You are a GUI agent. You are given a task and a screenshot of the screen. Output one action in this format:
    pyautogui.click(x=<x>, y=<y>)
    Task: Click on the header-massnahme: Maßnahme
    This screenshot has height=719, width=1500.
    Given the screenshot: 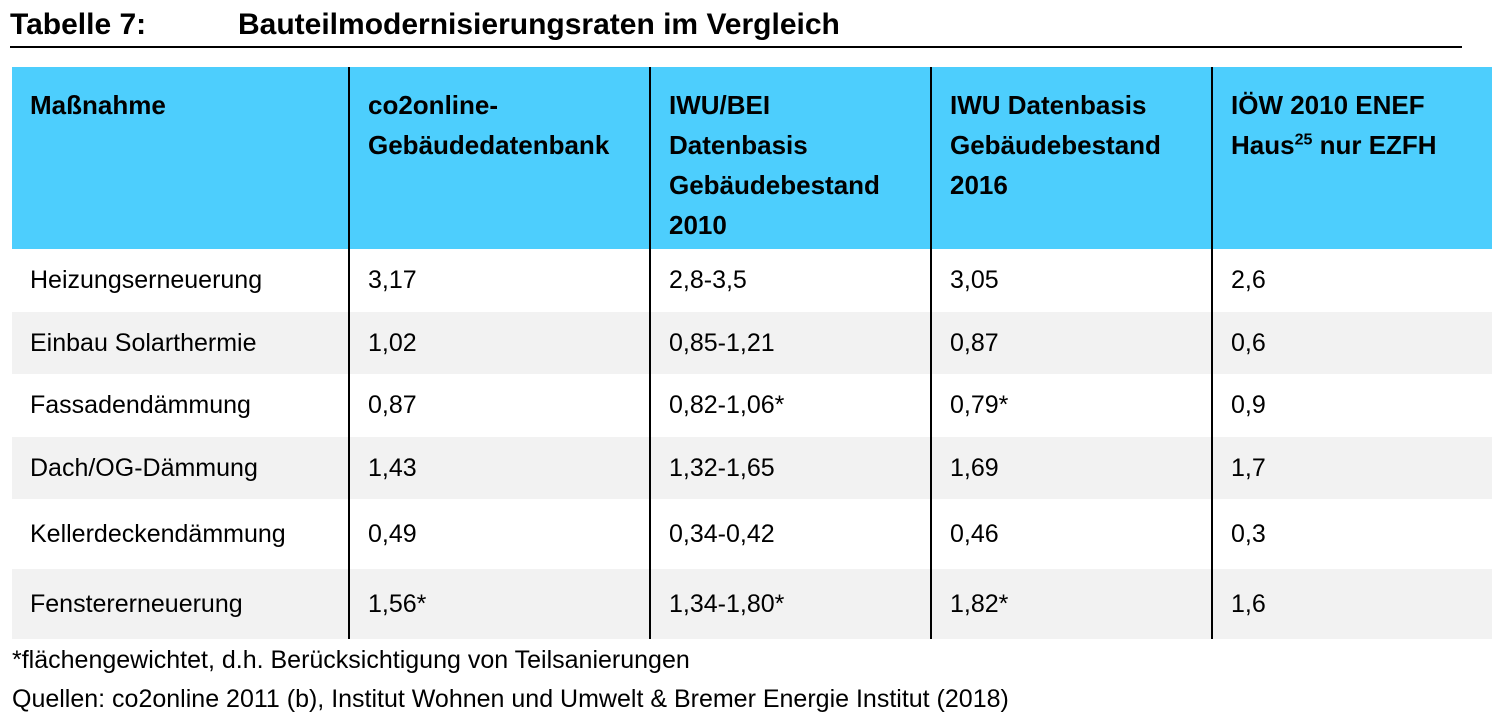 What is the action you would take?
    pyautogui.click(x=180, y=158)
    